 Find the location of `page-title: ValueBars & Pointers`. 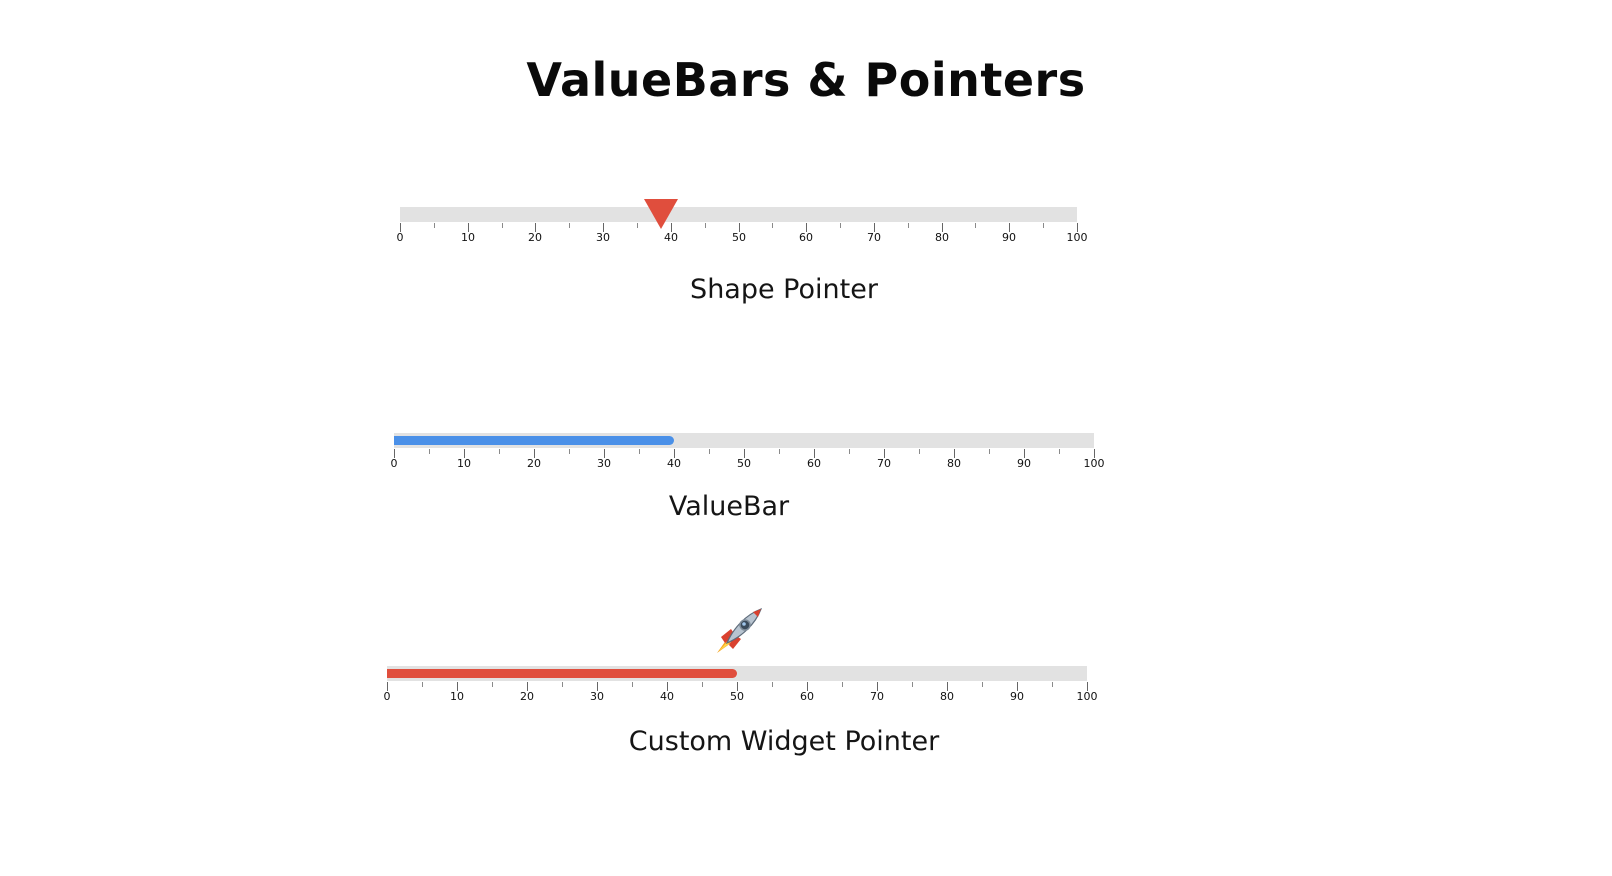

page-title: ValueBars & Pointers is located at coordinates (806, 80).